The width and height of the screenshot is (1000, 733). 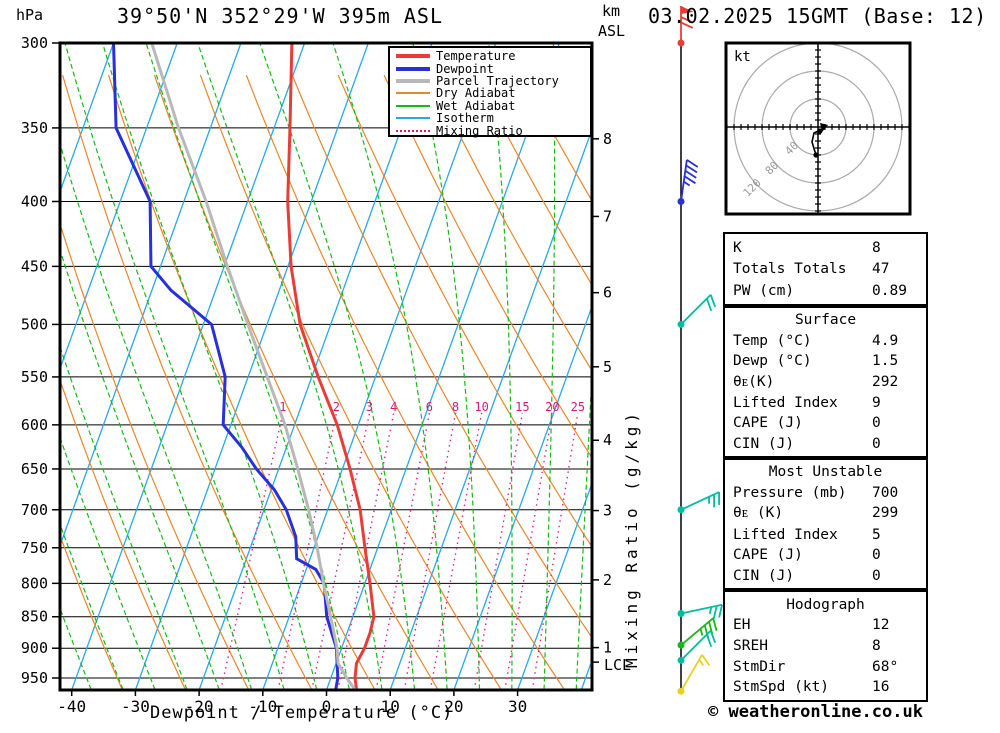 I want to click on stat-label: Temp (°C), so click(x=772, y=340).